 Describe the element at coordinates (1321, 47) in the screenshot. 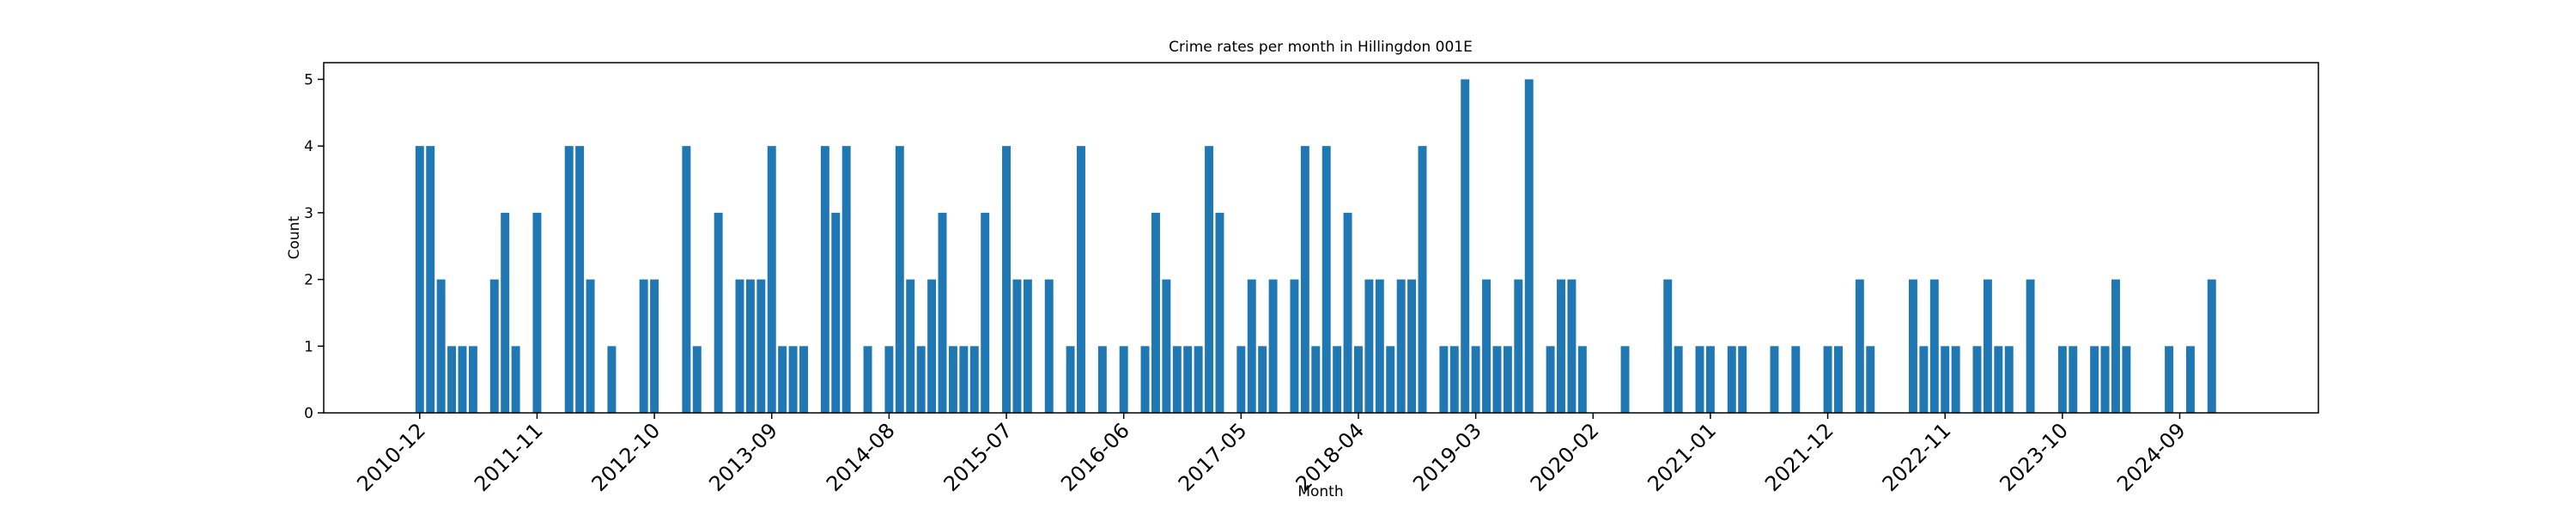

I see `chart-title: Crime rates per month in Hillingdon 001E` at that location.